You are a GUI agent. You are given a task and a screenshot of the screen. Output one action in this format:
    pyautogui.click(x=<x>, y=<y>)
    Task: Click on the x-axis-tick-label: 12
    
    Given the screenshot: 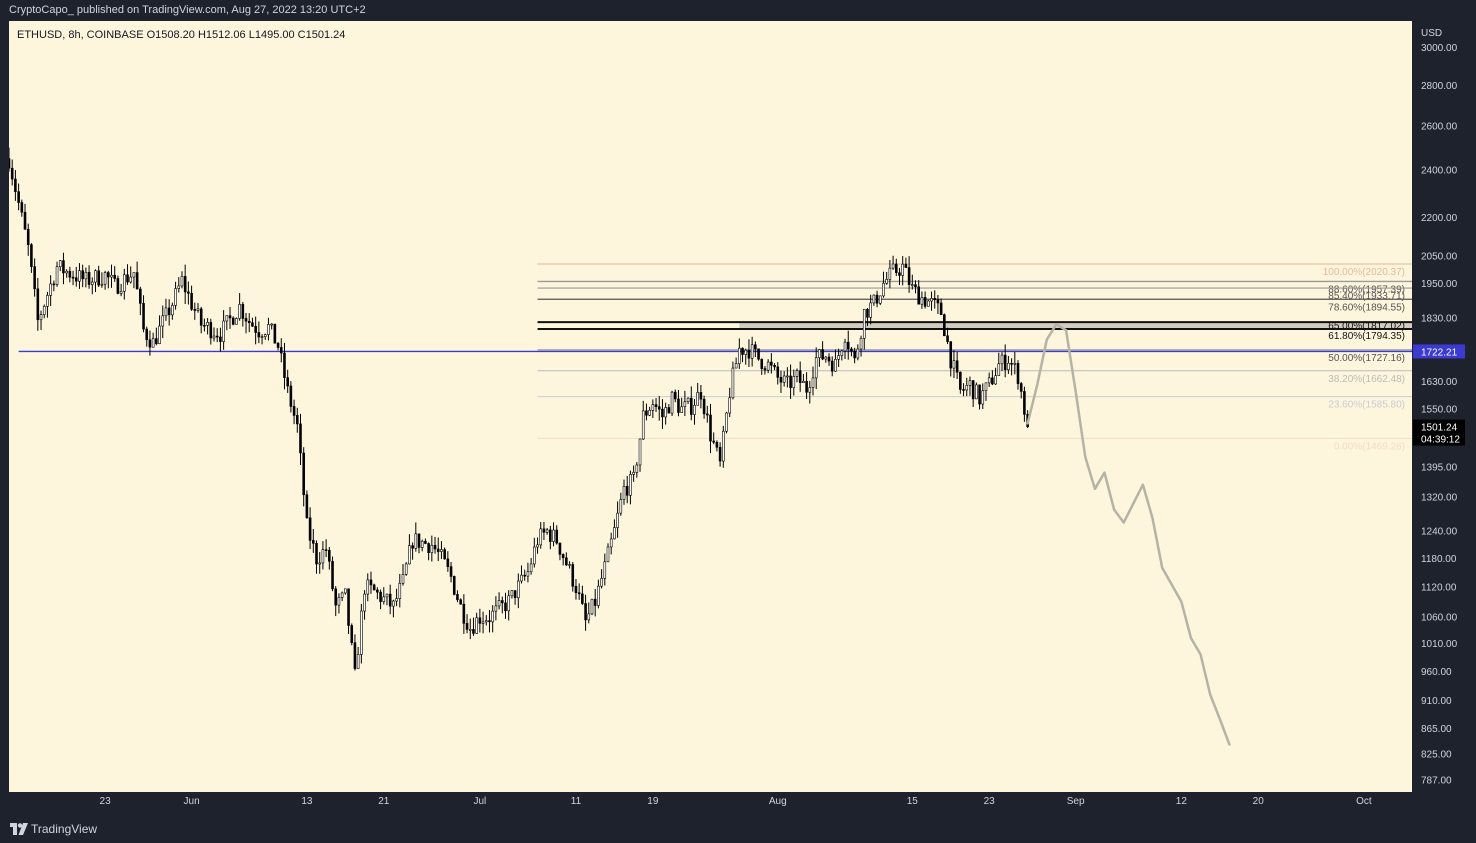 What is the action you would take?
    pyautogui.click(x=1182, y=801)
    